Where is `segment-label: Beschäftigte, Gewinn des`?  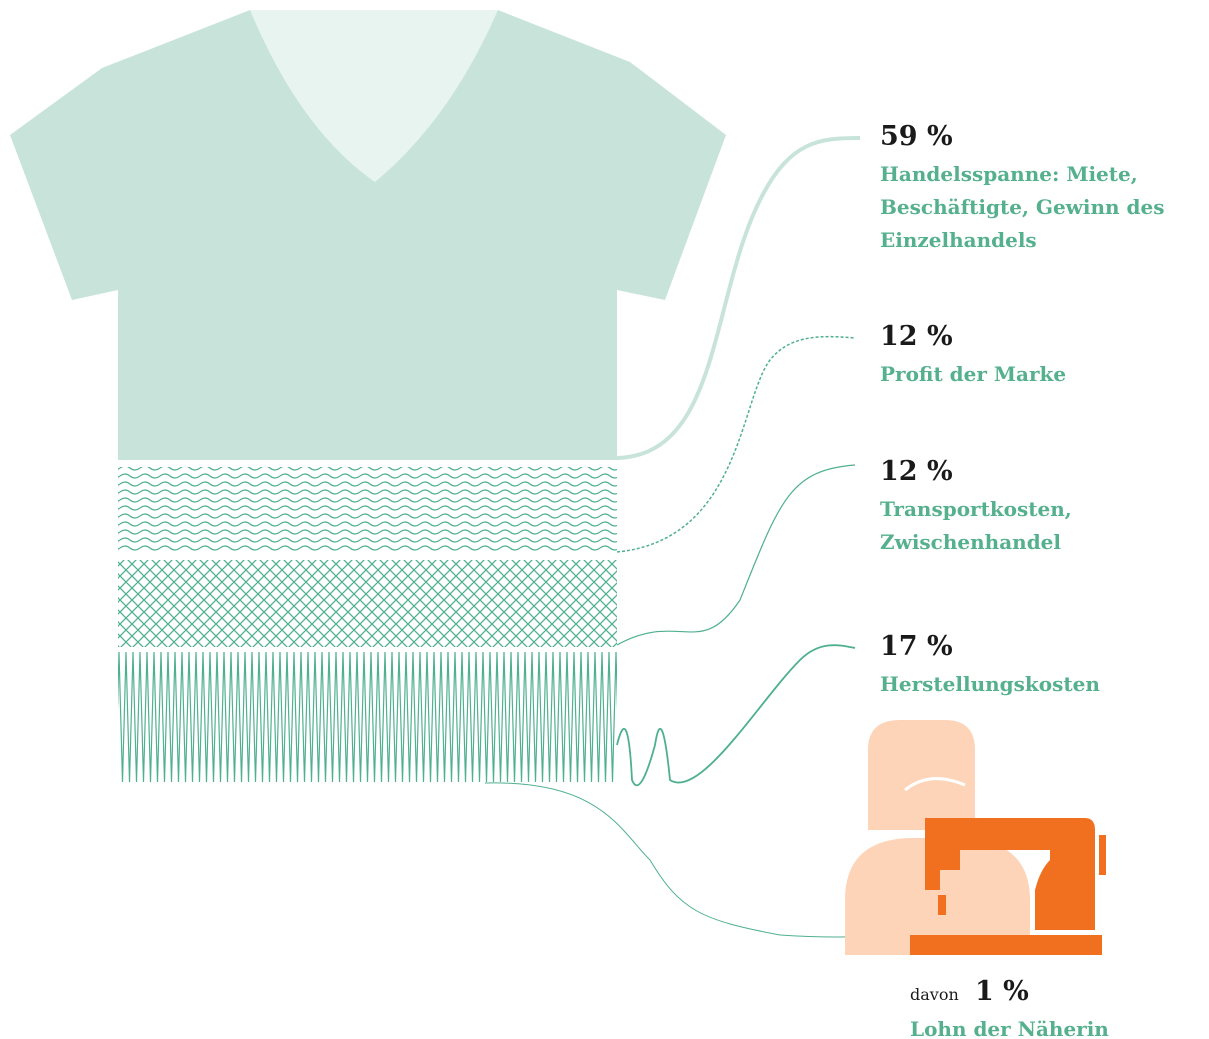
segment-label: Beschäftigte, Gewinn des is located at coordinates (1022, 207).